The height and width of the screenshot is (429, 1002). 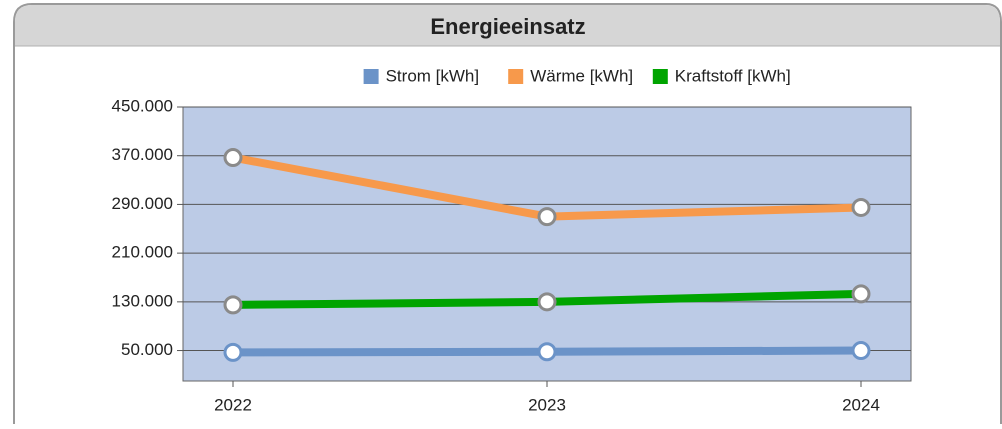 What do you see at coordinates (142, 154) in the screenshot?
I see `y-tick-label: 370.000` at bounding box center [142, 154].